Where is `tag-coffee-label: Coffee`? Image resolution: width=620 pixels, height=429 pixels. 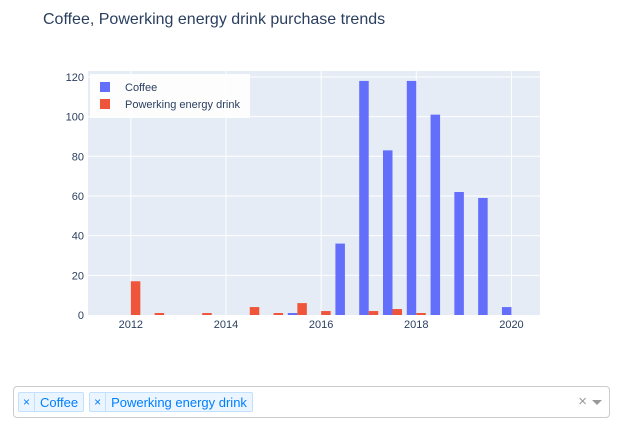
tag-coffee-label: Coffee is located at coordinates (59, 402).